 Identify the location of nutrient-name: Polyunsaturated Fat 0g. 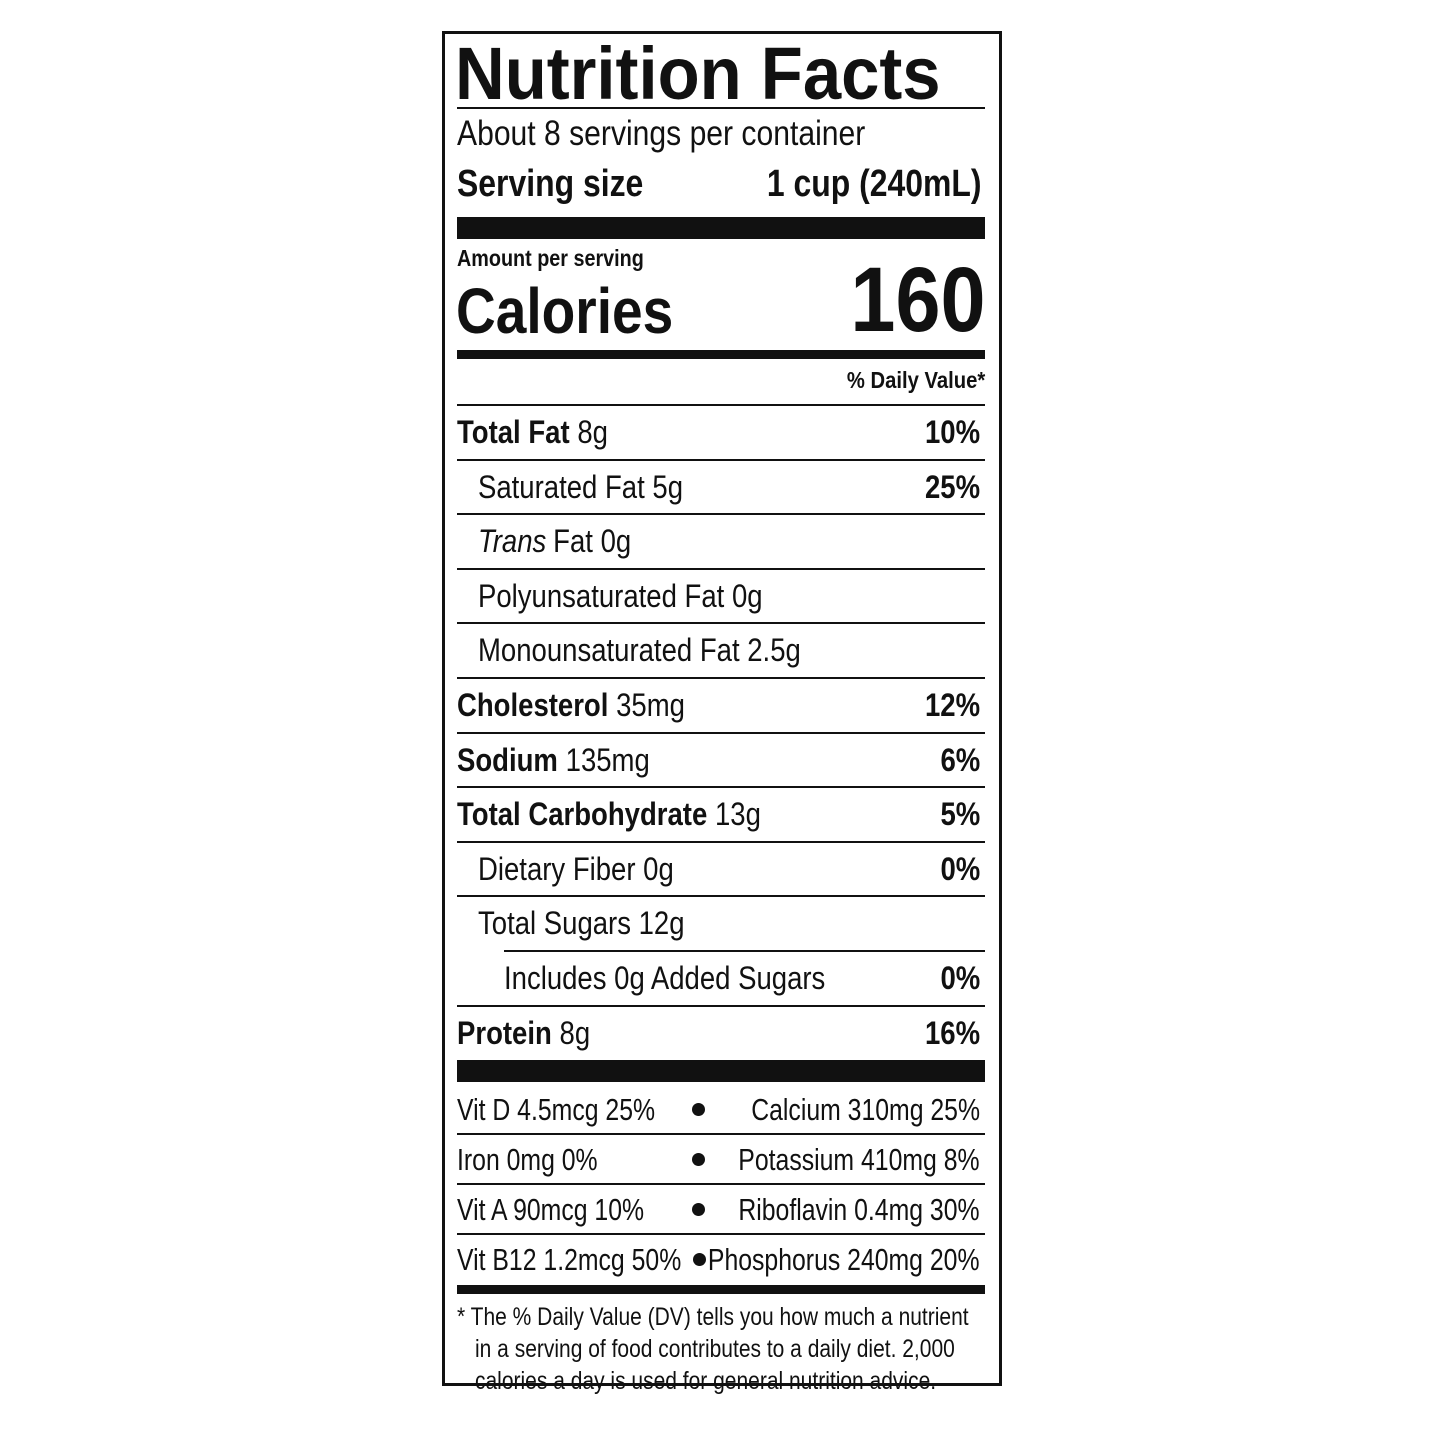
(620, 595).